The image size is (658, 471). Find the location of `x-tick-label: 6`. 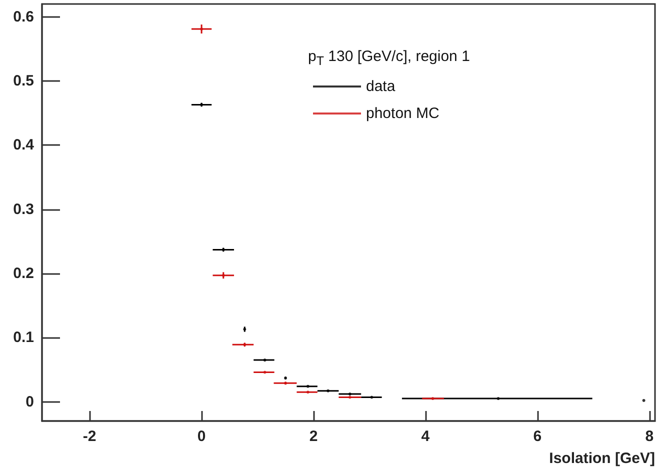

x-tick-label: 6 is located at coordinates (537, 436).